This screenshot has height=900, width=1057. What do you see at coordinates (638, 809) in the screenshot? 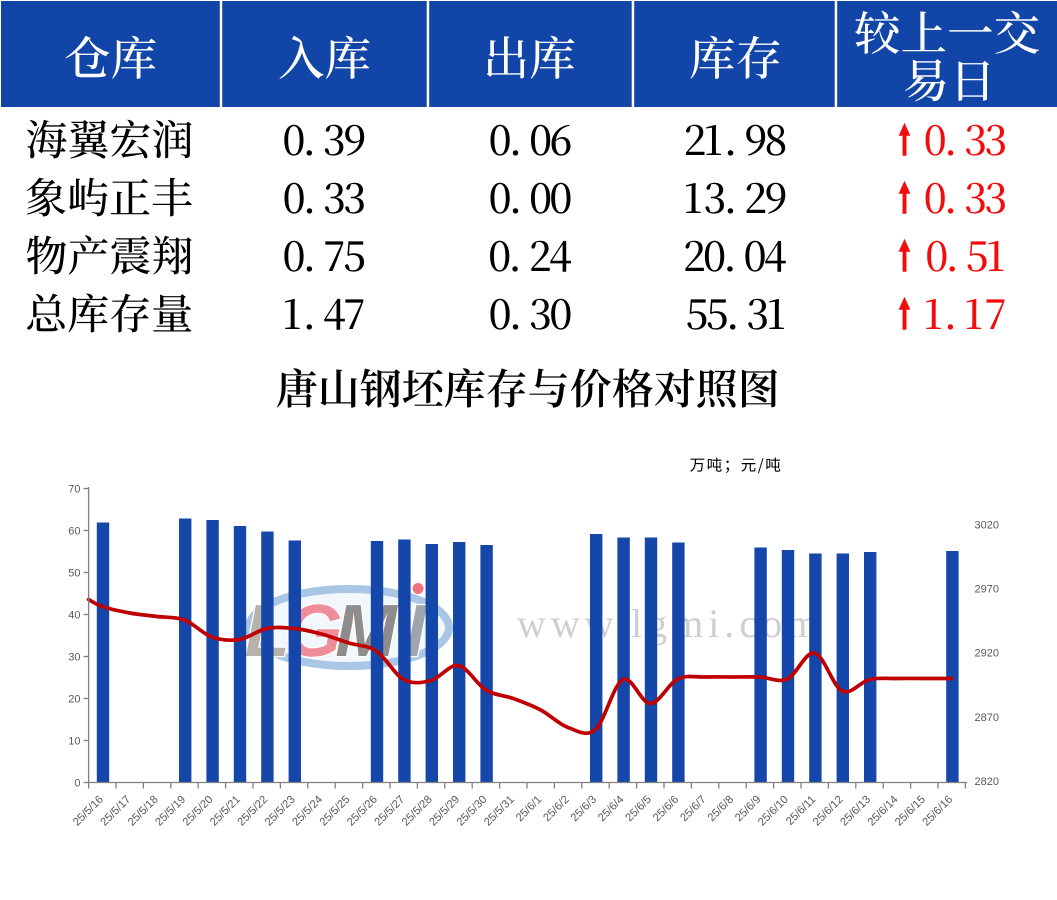
I see `svg-text: 25/6/5` at bounding box center [638, 809].